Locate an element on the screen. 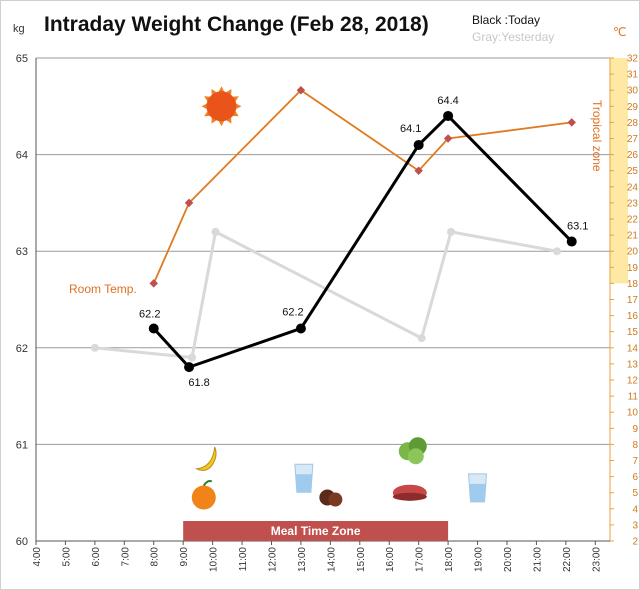 This screenshot has width=640, height=590. y-axis-ticks: 60 61 62 63 64 65 is located at coordinates (22, 300).